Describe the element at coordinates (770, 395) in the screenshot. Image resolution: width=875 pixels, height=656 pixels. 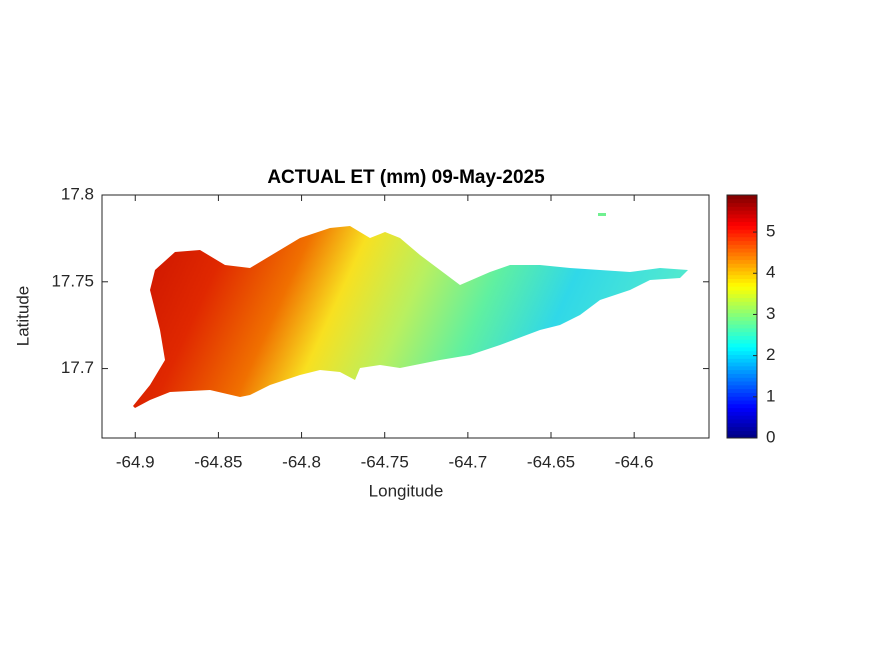
I see `colorbar-tick-label: 1` at that location.